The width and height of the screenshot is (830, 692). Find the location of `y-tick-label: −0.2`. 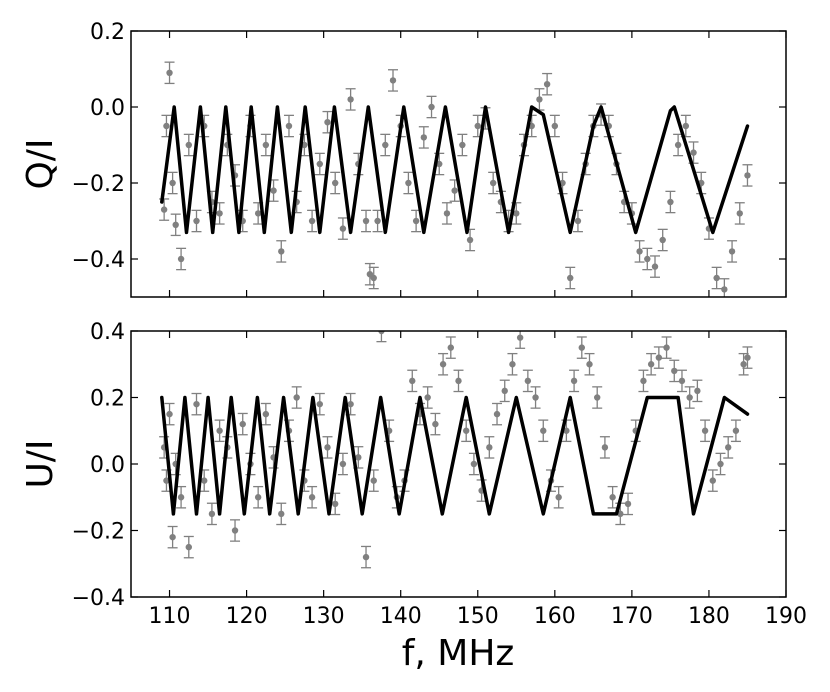

y-tick-label: −0.2 is located at coordinates (98, 184).